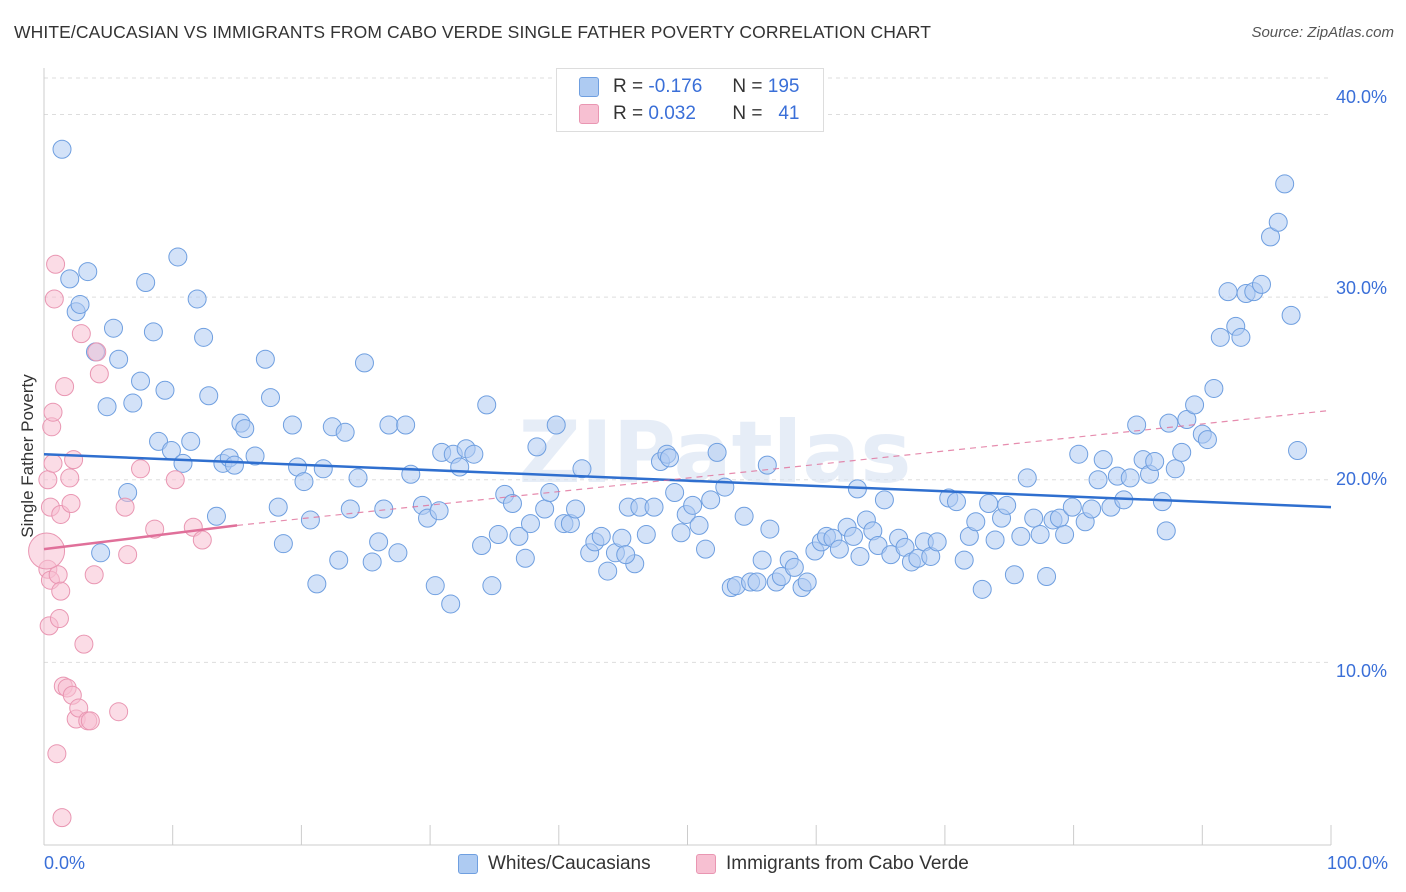 Image resolution: width=1406 pixels, height=892 pixels. What do you see at coordinates (690, 100) in the screenshot?
I see `correlation-legend: R = -0.176 N = 195 R = 0.032 N = 41` at bounding box center [690, 100].